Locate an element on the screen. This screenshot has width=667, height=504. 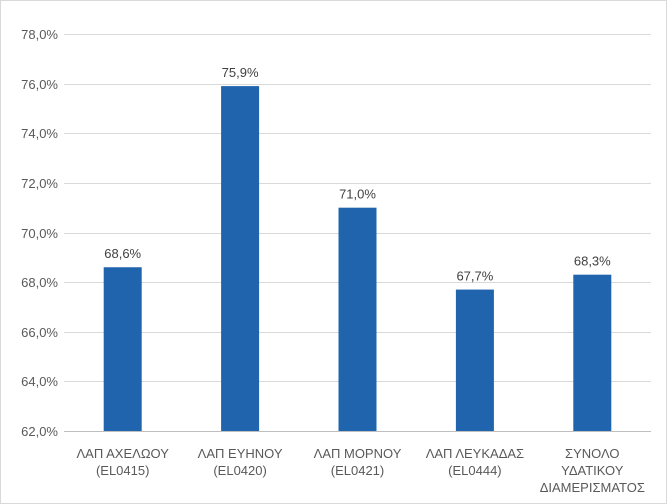
bar-value-label: 68,6% is located at coordinates (122, 253).